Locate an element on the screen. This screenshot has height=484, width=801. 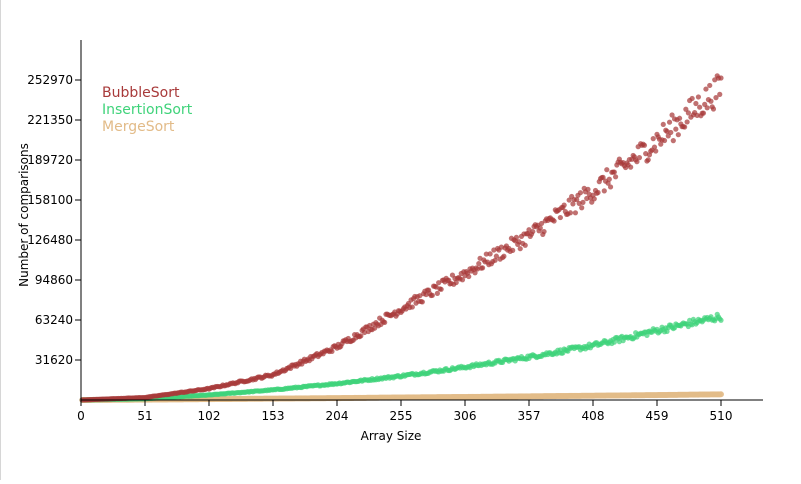
x-tick-label: 204 is located at coordinates (337, 416).